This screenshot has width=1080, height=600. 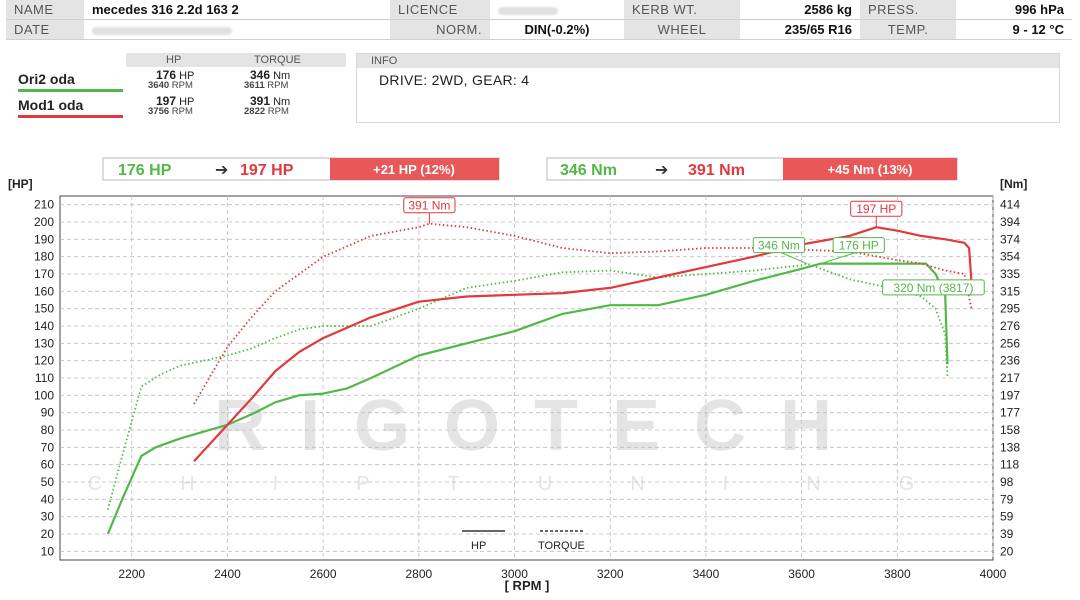 What do you see at coordinates (708, 61) in the screenshot?
I see `info-label: INFO` at bounding box center [708, 61].